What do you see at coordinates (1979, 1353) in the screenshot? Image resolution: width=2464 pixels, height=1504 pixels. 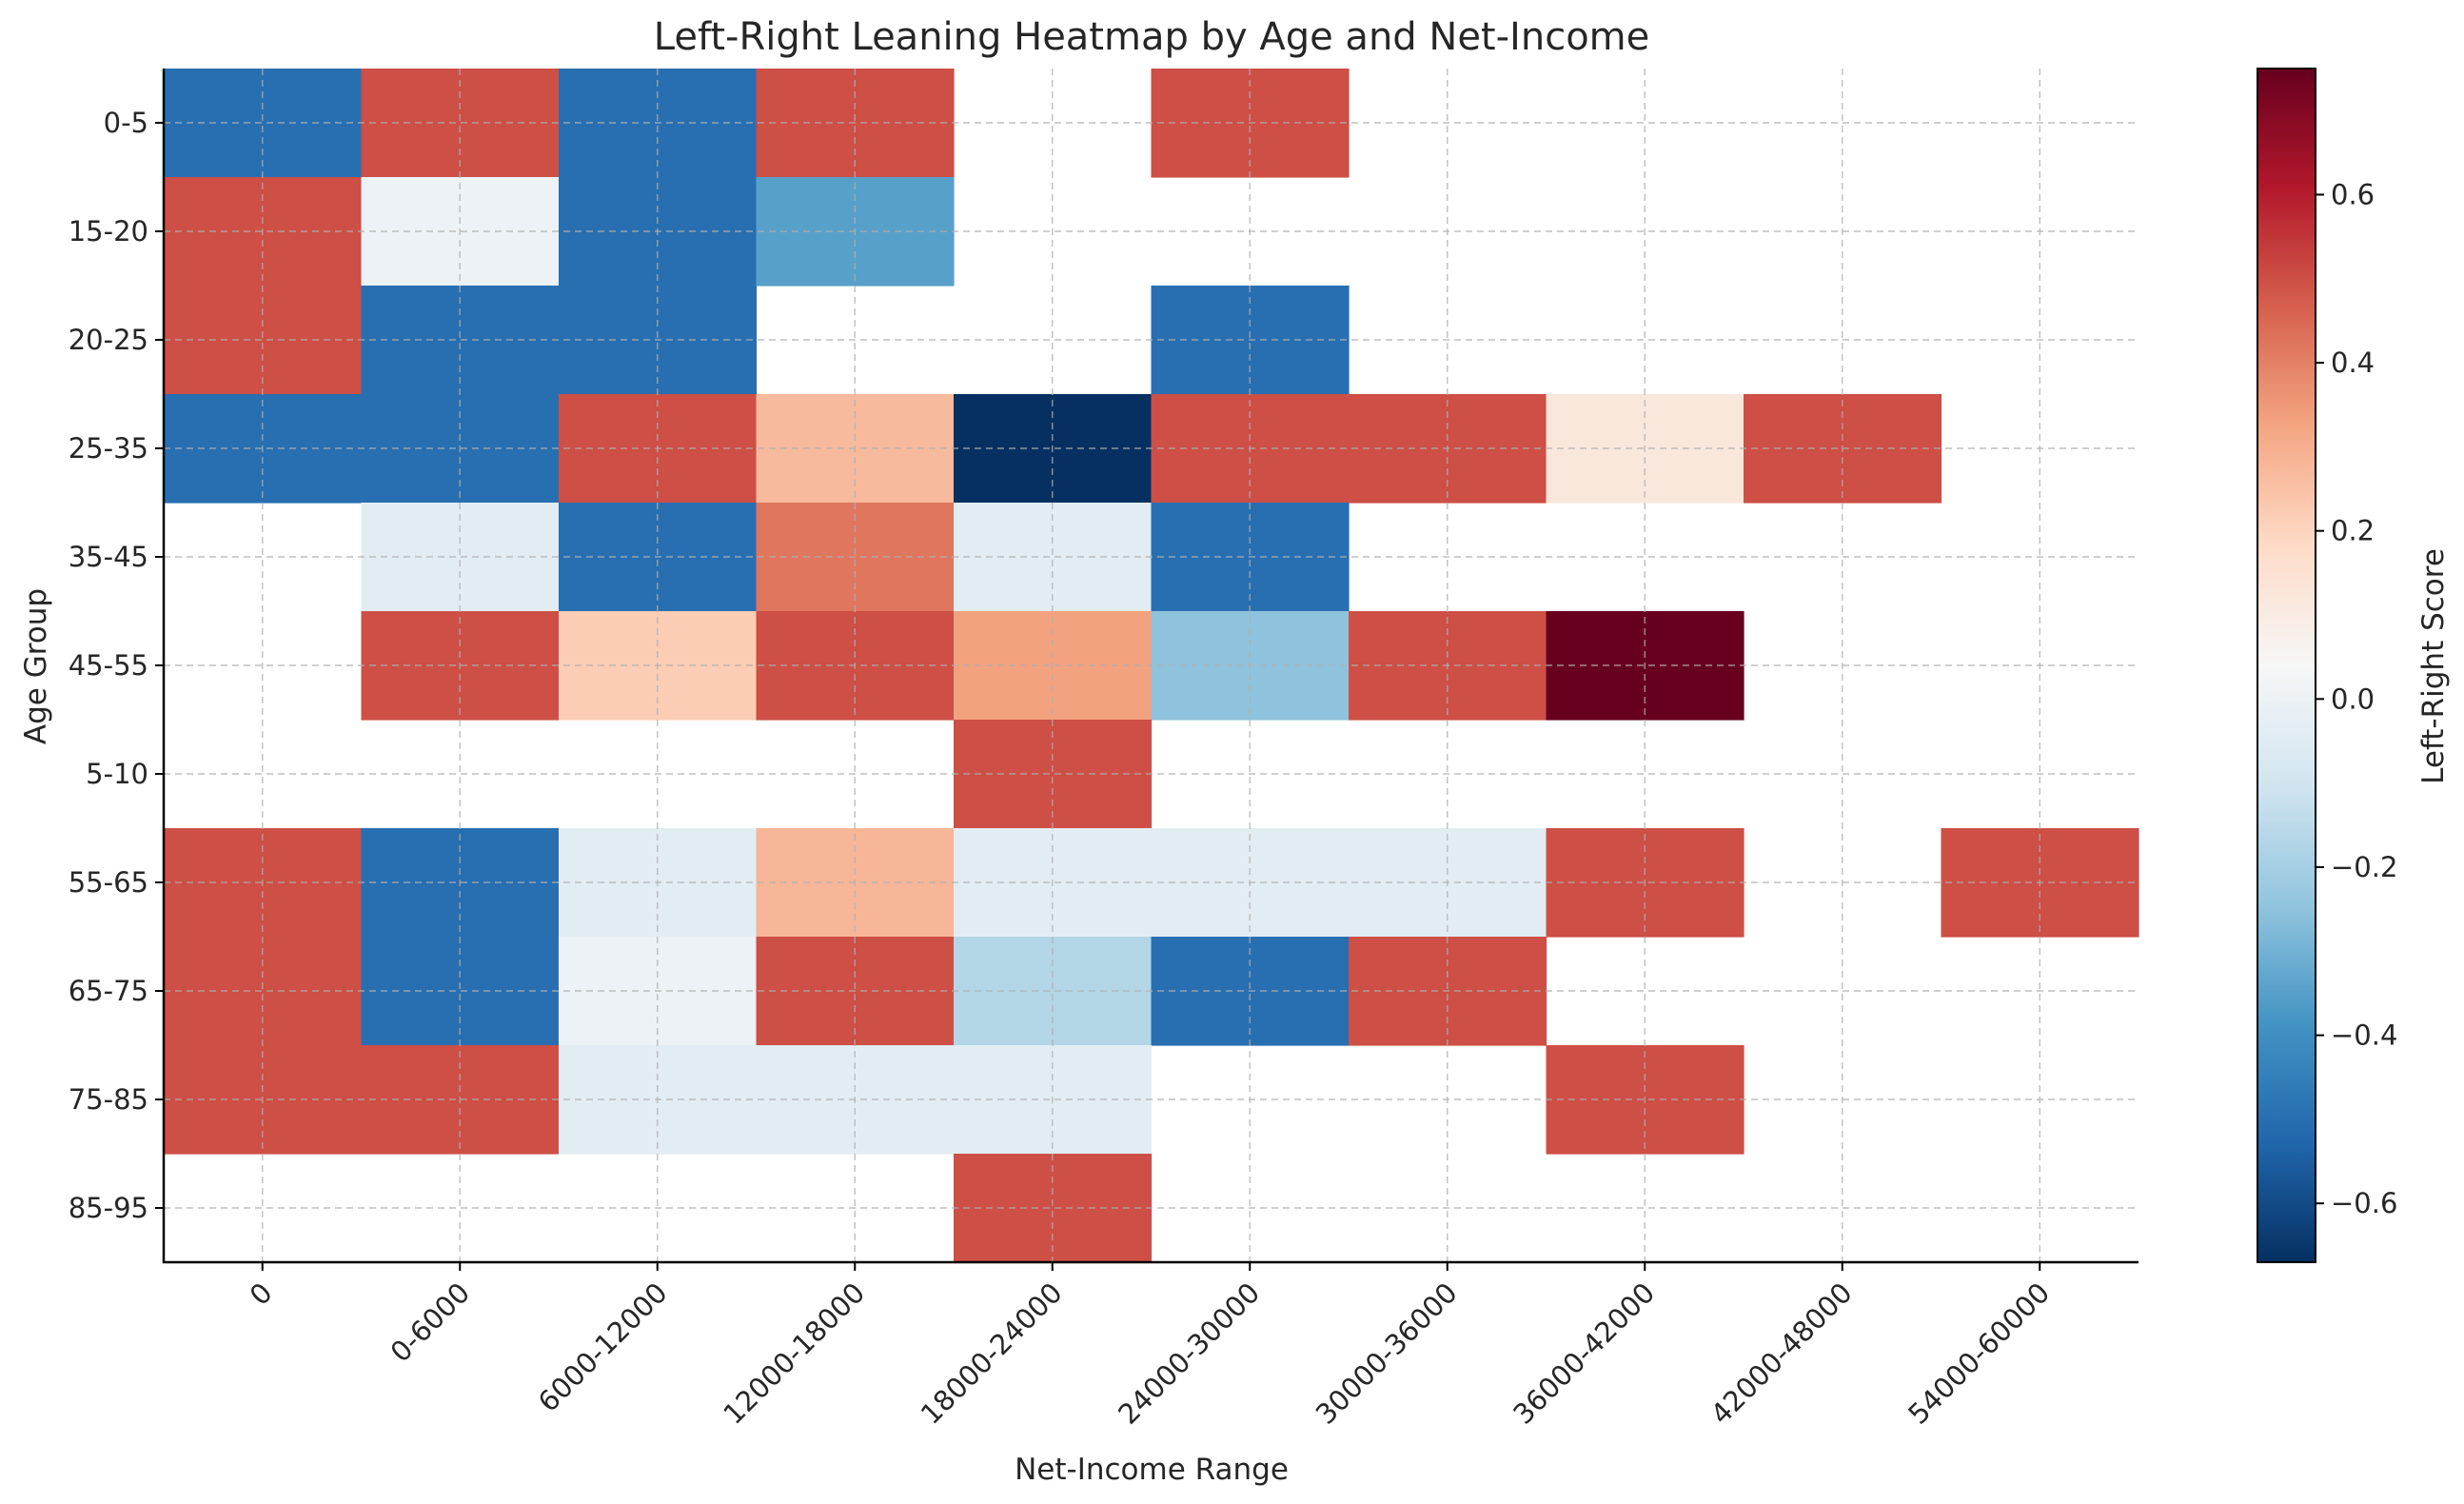 I see `x-tick-label: 54000-60000` at bounding box center [1979, 1353].